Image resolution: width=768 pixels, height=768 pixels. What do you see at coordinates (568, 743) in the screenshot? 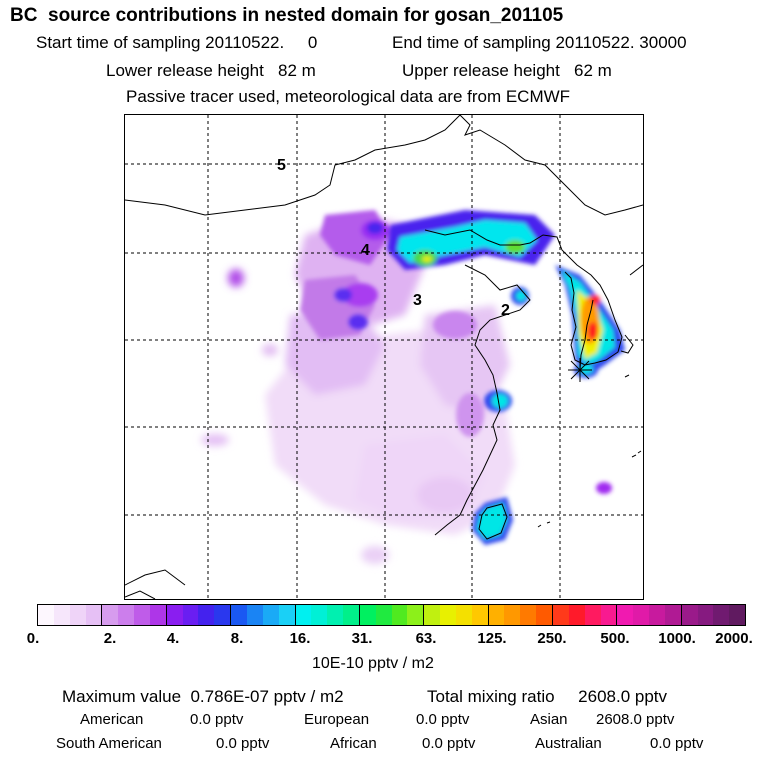
I see `australian-label: Australian` at bounding box center [568, 743].